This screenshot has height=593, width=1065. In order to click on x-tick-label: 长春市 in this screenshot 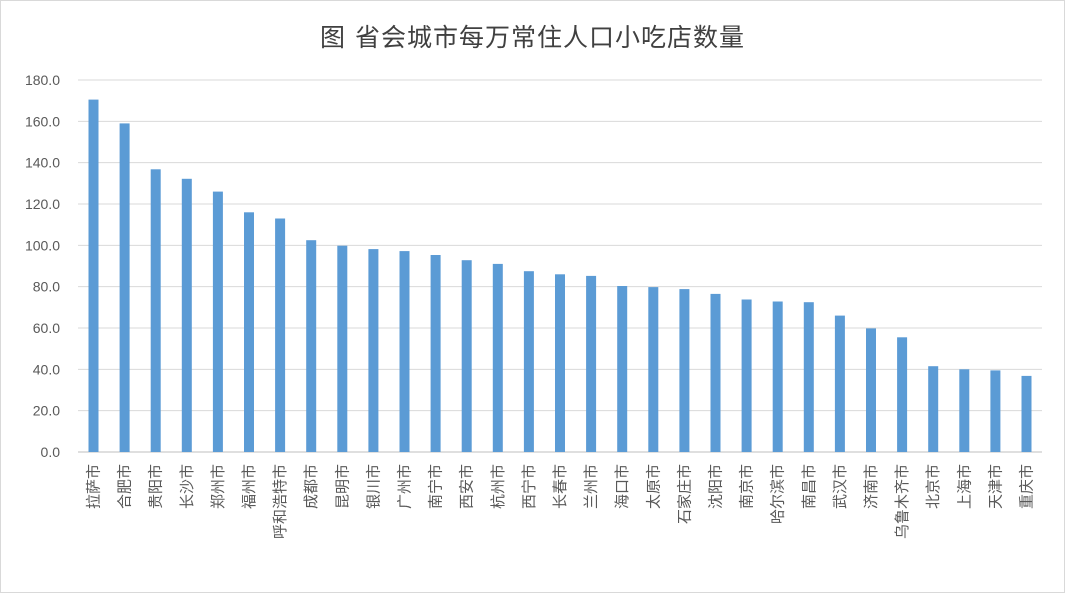, I will do `click(560, 486)`.